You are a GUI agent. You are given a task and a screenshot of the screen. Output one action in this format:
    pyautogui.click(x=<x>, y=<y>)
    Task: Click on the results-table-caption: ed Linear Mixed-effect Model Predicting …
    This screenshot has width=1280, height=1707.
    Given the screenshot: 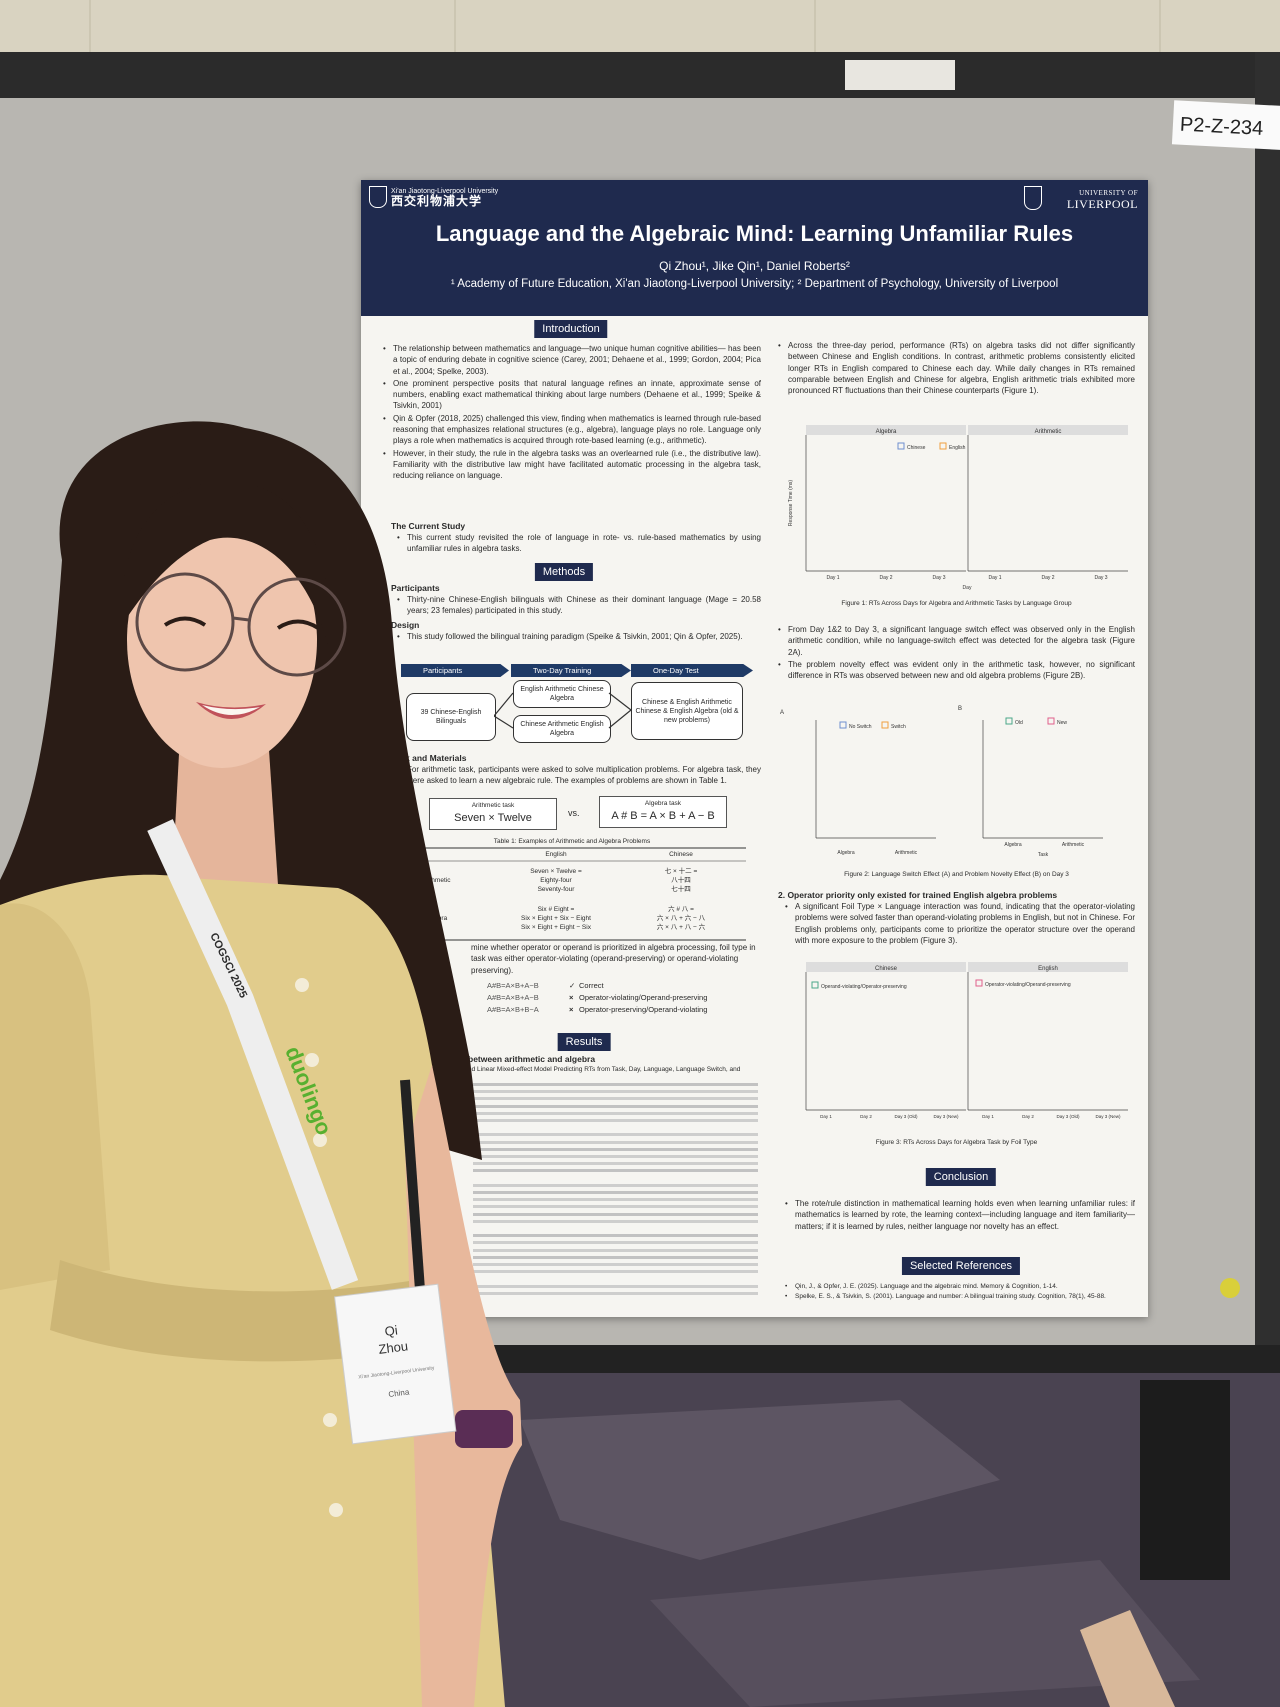 What is the action you would take?
    pyautogui.click(x=604, y=1069)
    